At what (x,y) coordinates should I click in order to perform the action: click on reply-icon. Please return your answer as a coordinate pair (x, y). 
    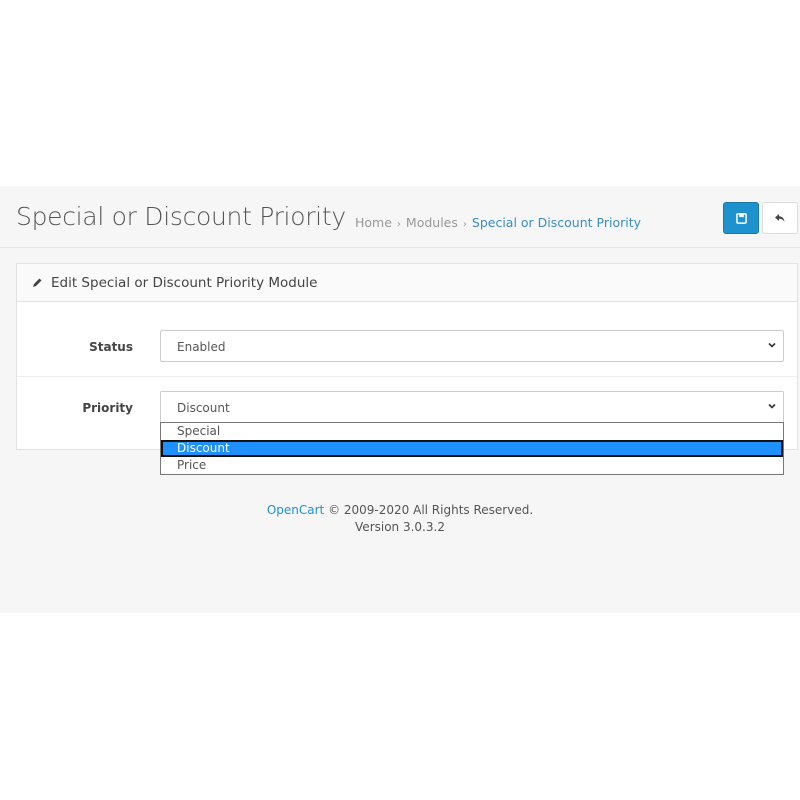
    Looking at the image, I should click on (780, 218).